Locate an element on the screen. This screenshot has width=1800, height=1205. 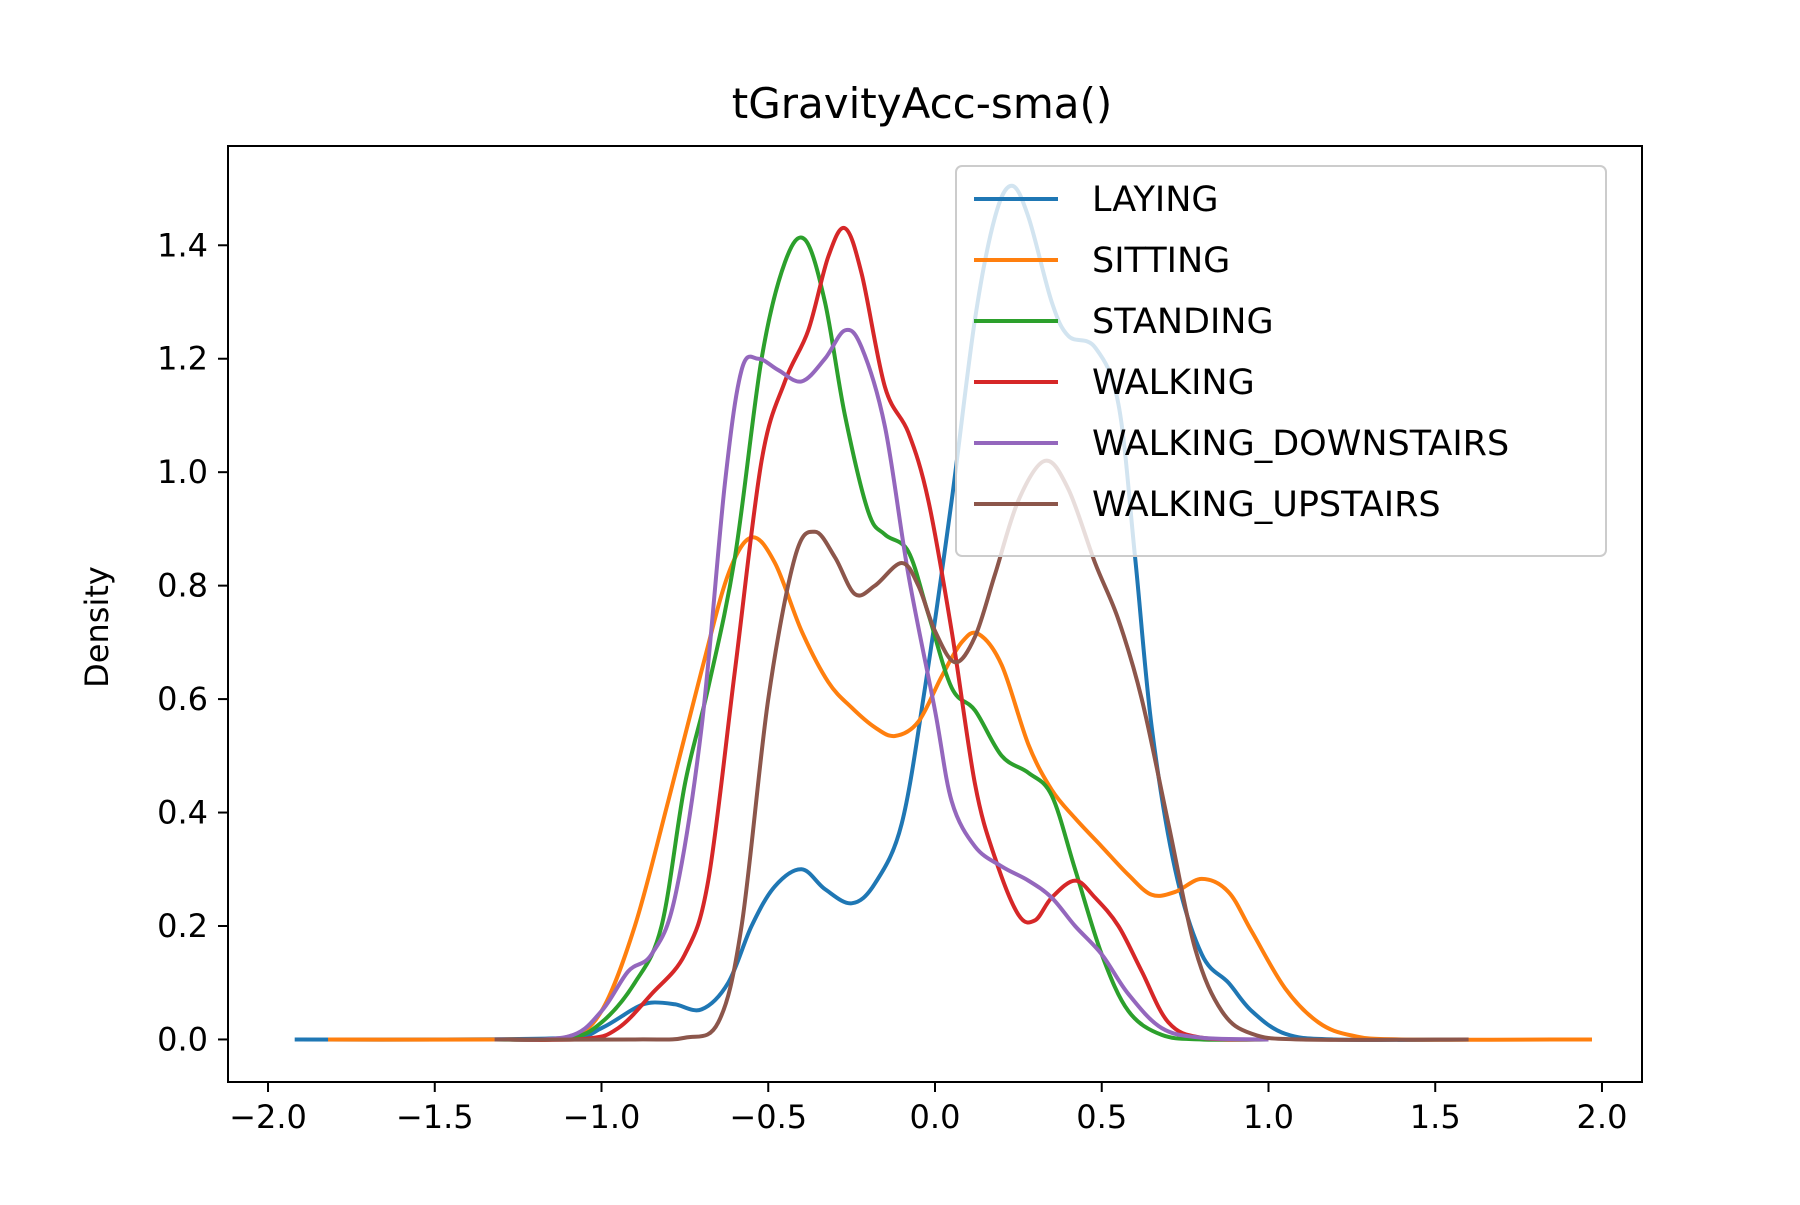
legend-label-walking-upstairs: WALKING_UPSTAIRS is located at coordinates (1266, 505).